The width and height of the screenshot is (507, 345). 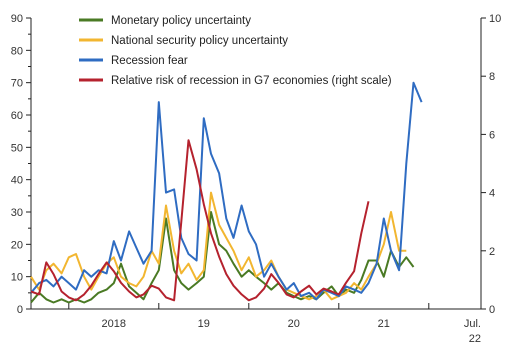 I want to click on legend-label: Recession fear, so click(x=149, y=61).